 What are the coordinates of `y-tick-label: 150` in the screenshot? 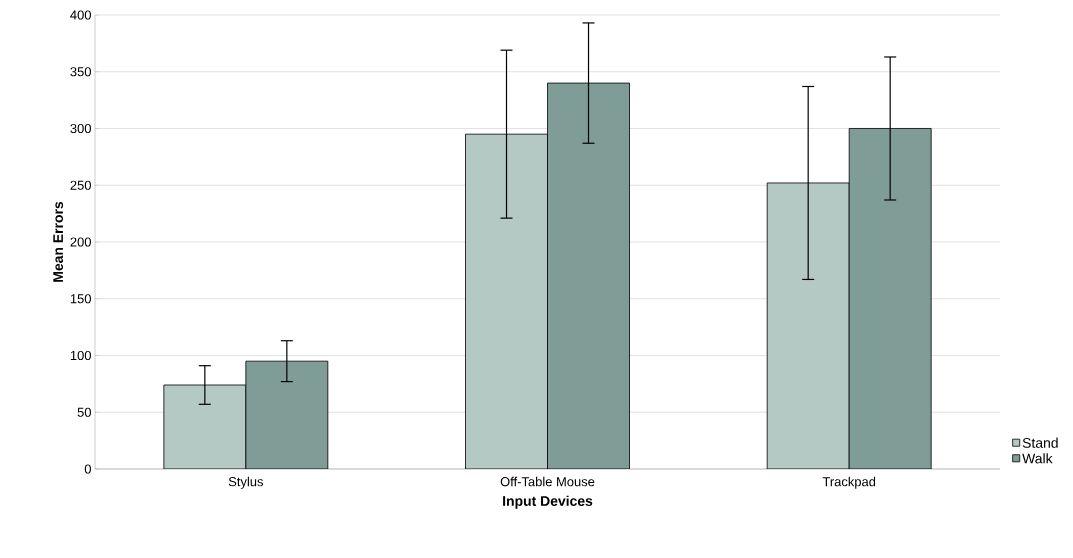 It's located at (80, 299).